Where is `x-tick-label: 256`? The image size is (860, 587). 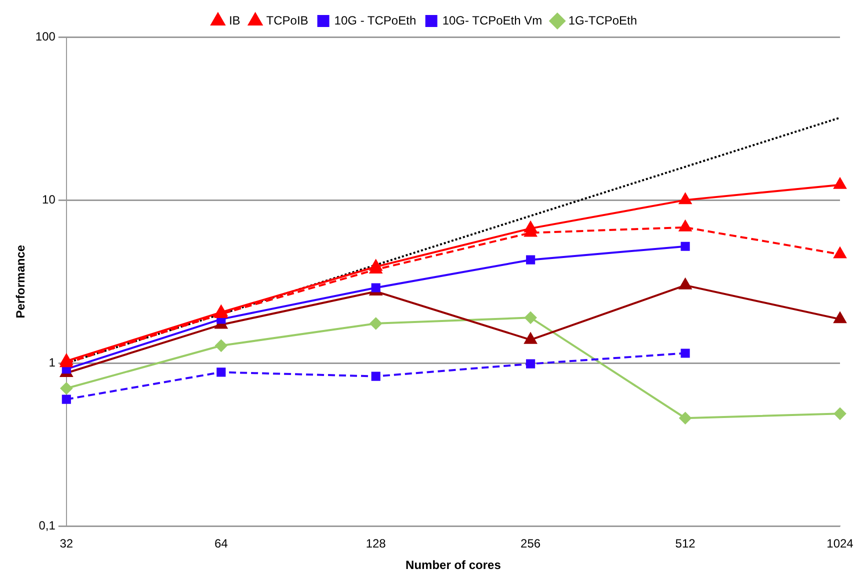
x-tick-label: 256 is located at coordinates (530, 543).